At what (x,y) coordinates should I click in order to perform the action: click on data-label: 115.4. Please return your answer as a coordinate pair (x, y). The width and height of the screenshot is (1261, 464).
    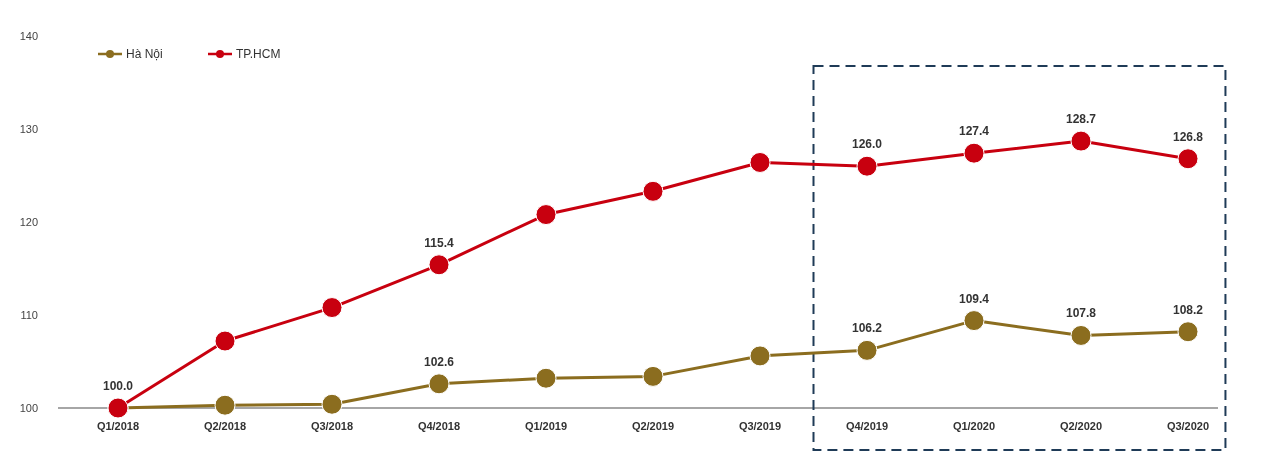
    Looking at the image, I should click on (439, 242).